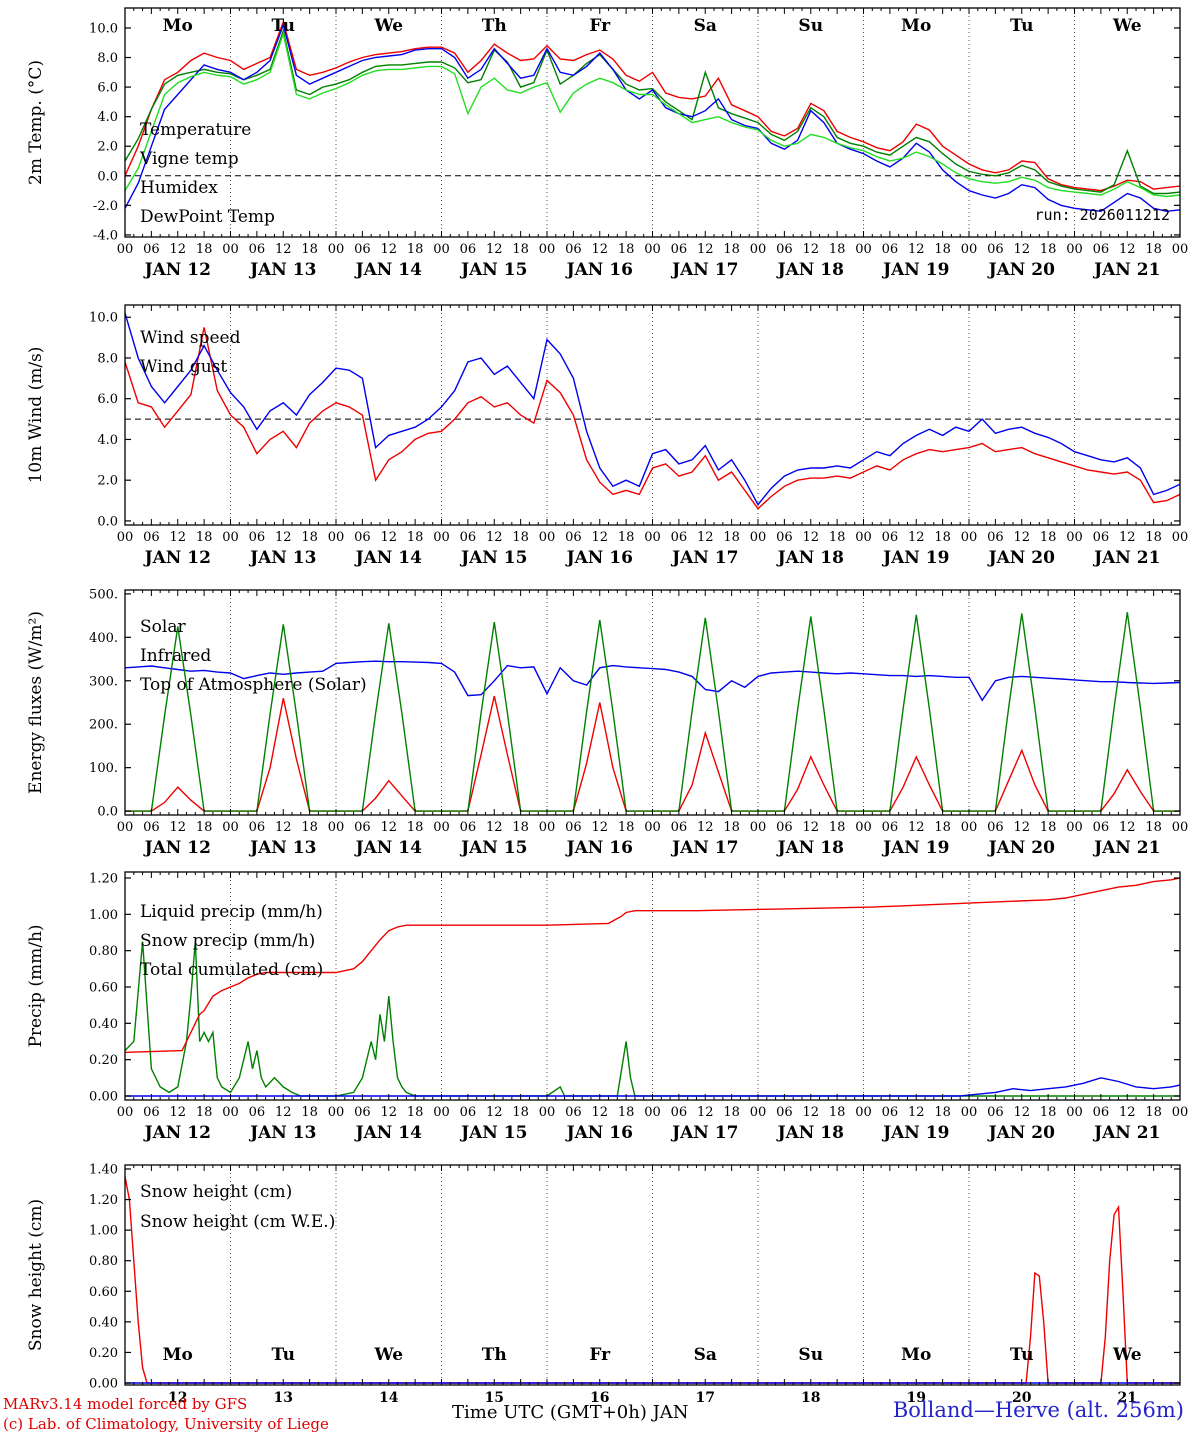 This screenshot has width=1194, height=1440. I want to click on series-wind-gust-line, so click(652, 409).